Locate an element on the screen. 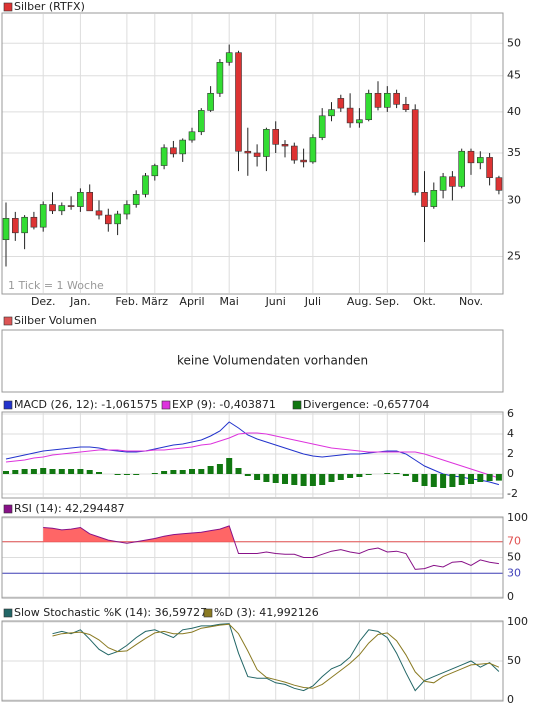  x-tick-label: Feb. is located at coordinates (126, 301).